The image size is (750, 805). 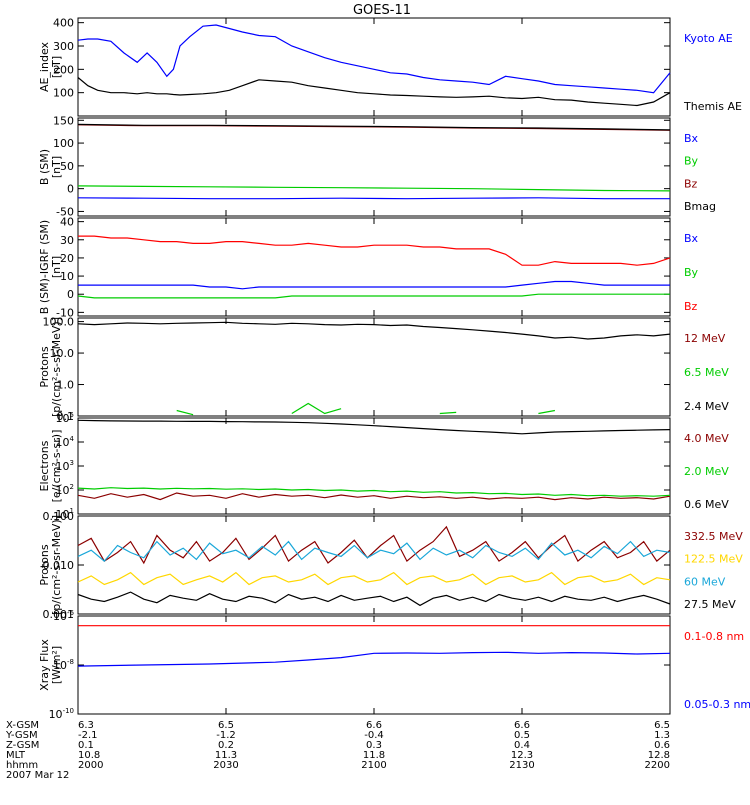 I want to click on series-line-6-5-mev, so click(x=407, y=409).